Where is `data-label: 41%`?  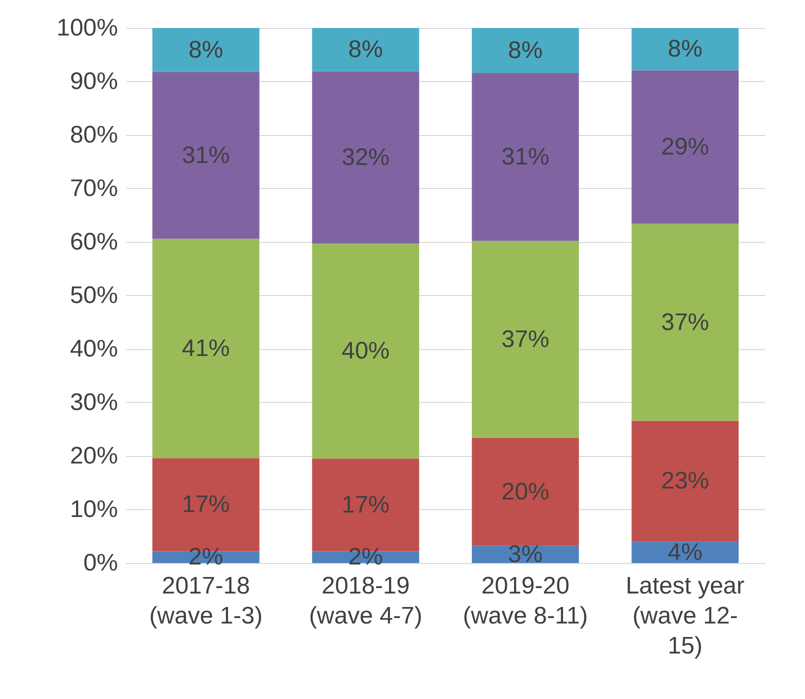
data-label: 41% is located at coordinates (206, 348).